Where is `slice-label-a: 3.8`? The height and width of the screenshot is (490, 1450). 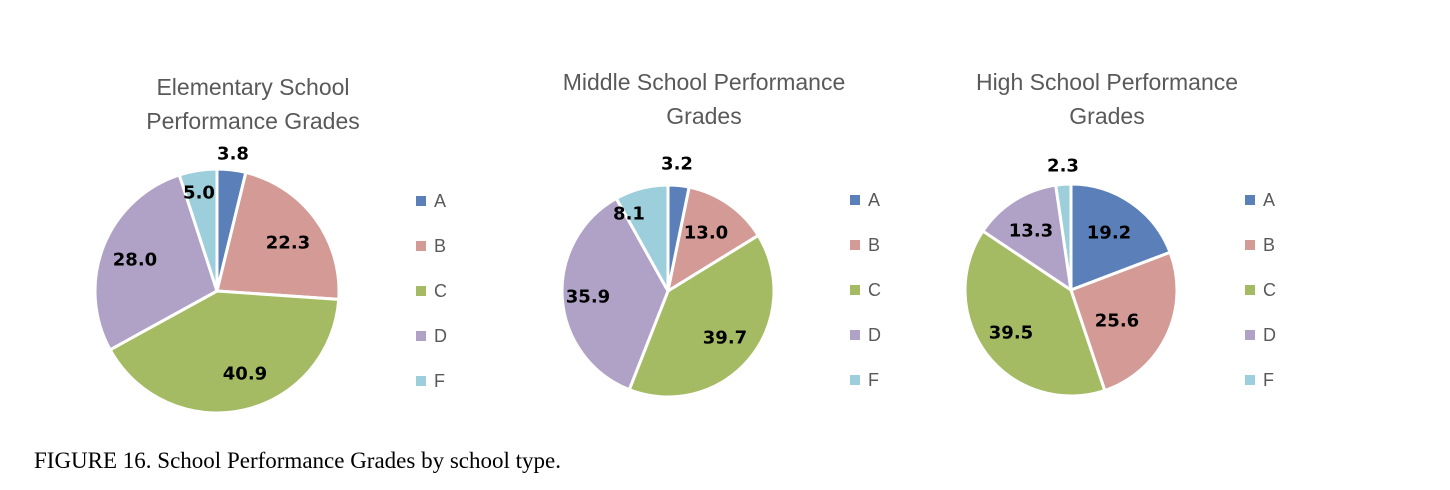
slice-label-a: 3.8 is located at coordinates (233, 154).